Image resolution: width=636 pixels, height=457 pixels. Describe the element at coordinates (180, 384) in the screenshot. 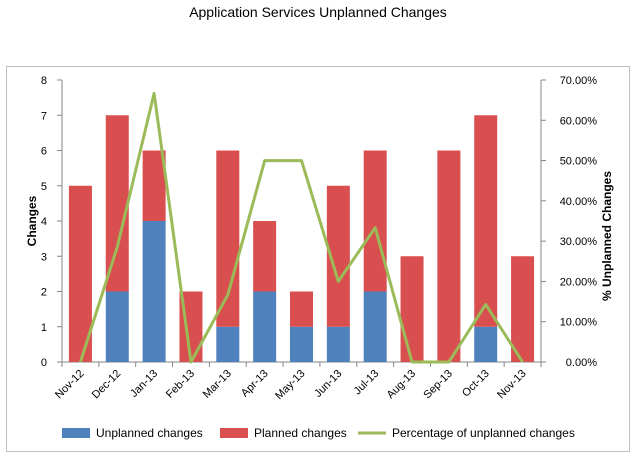

I see `x-tick-label: Feb-13` at that location.